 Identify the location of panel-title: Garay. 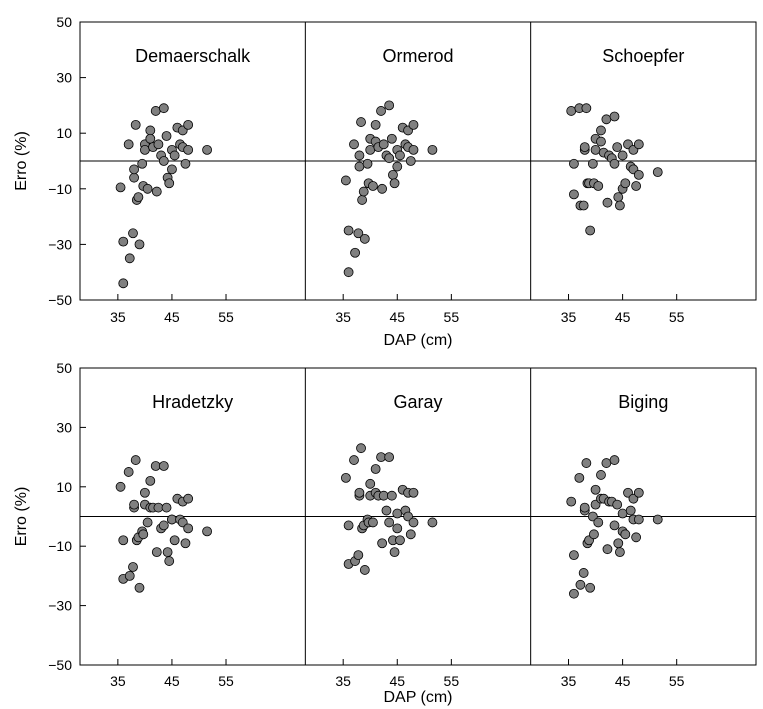
(417, 402).